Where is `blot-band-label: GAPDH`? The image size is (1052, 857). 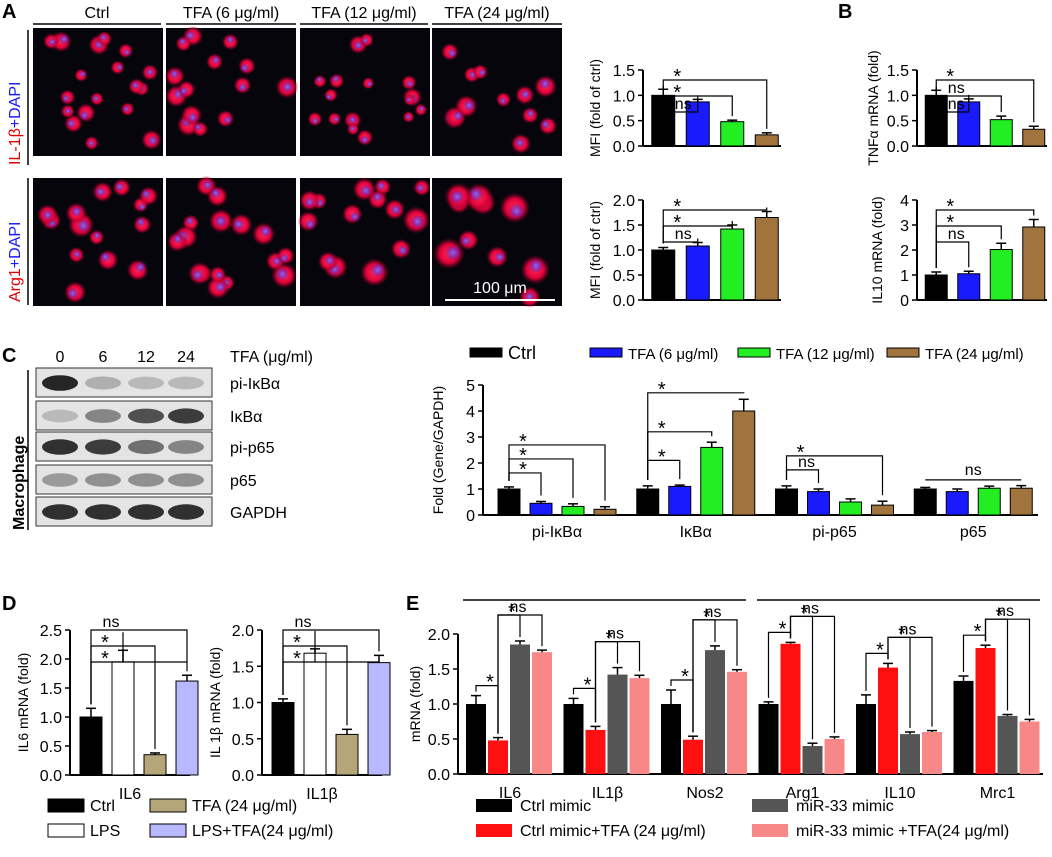
blot-band-label: GAPDH is located at coordinates (258, 513).